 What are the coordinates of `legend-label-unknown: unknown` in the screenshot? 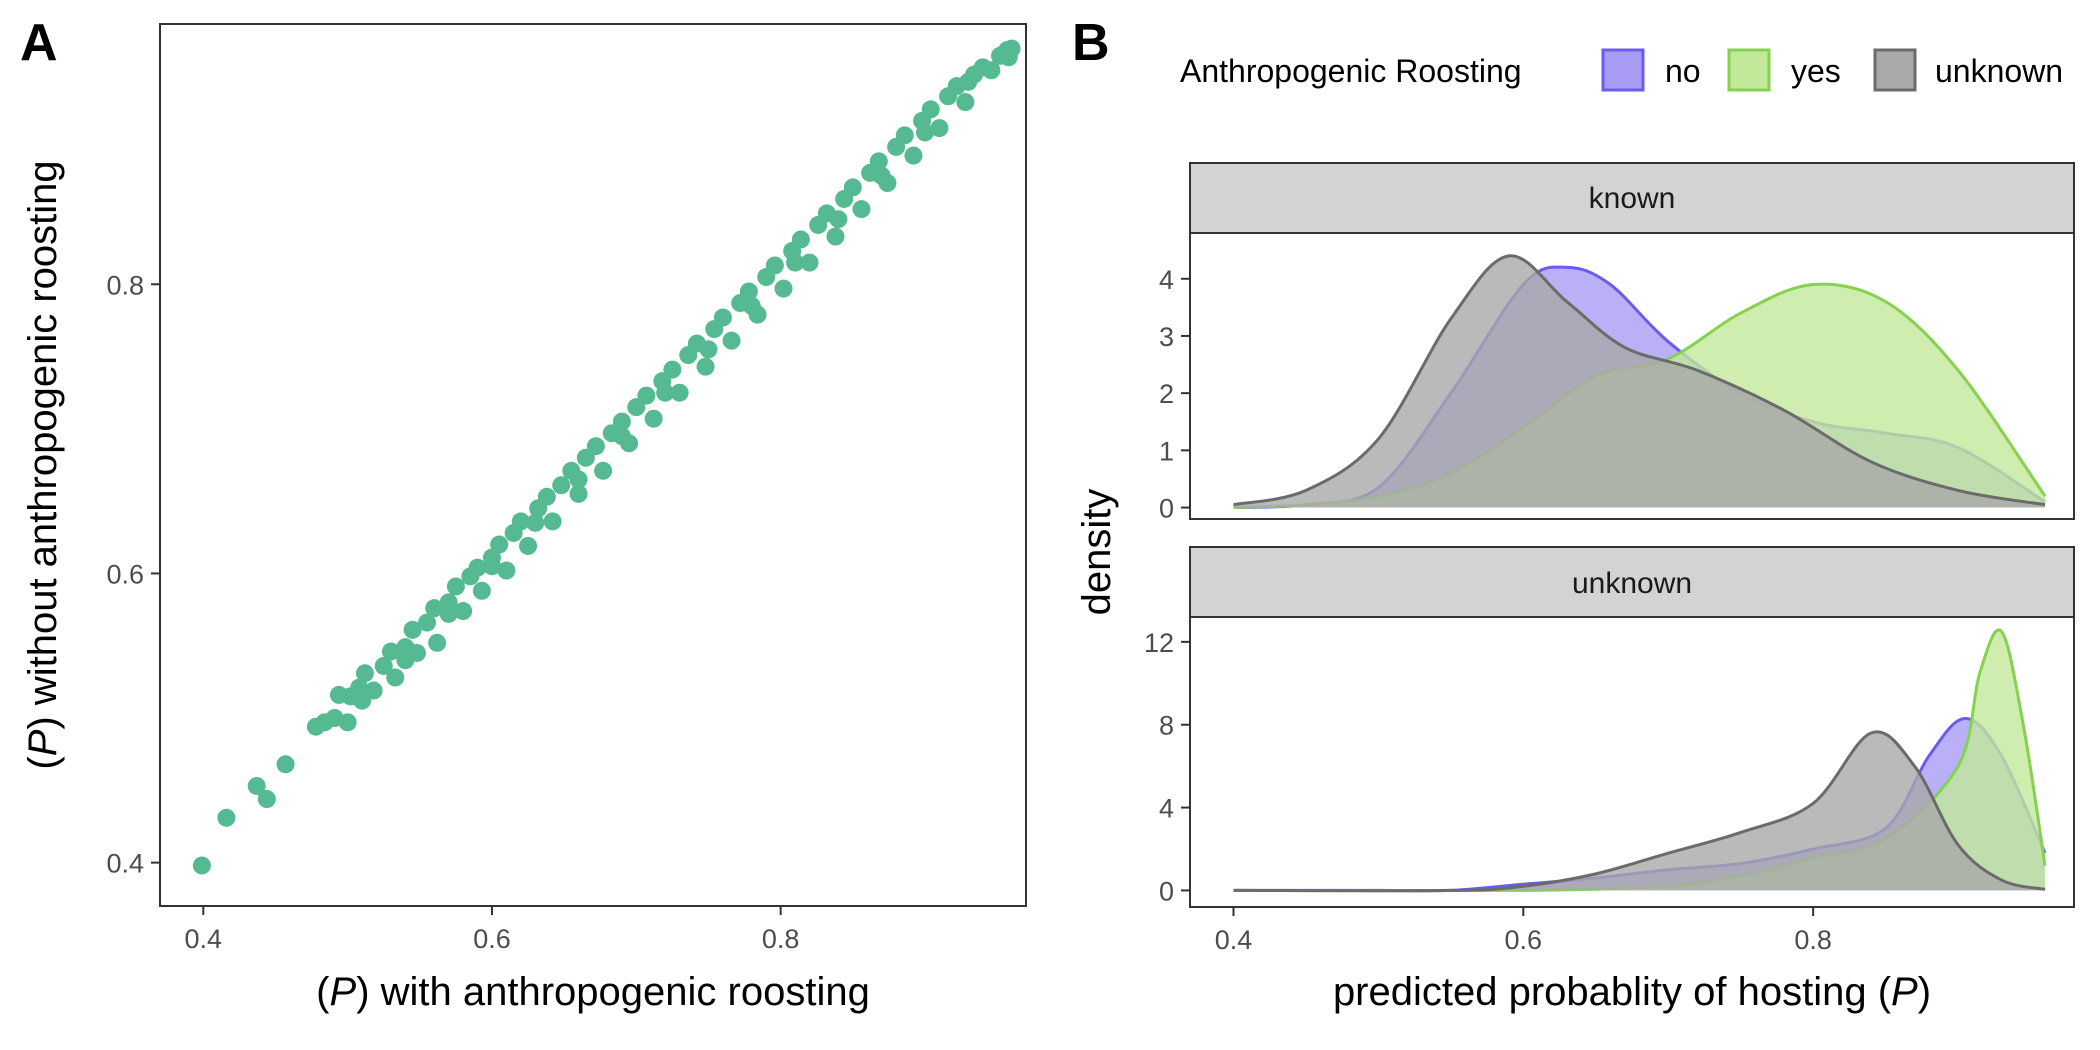 It's located at (1999, 71).